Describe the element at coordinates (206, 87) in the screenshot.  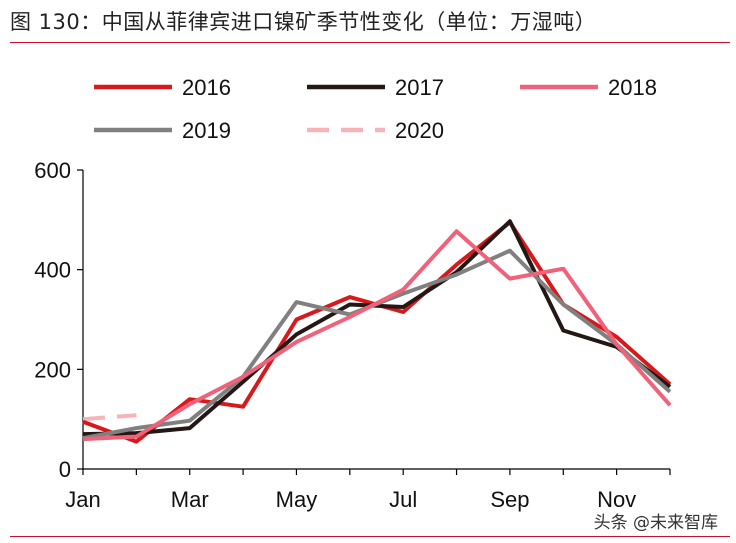
I see `legend-label: 2016` at that location.